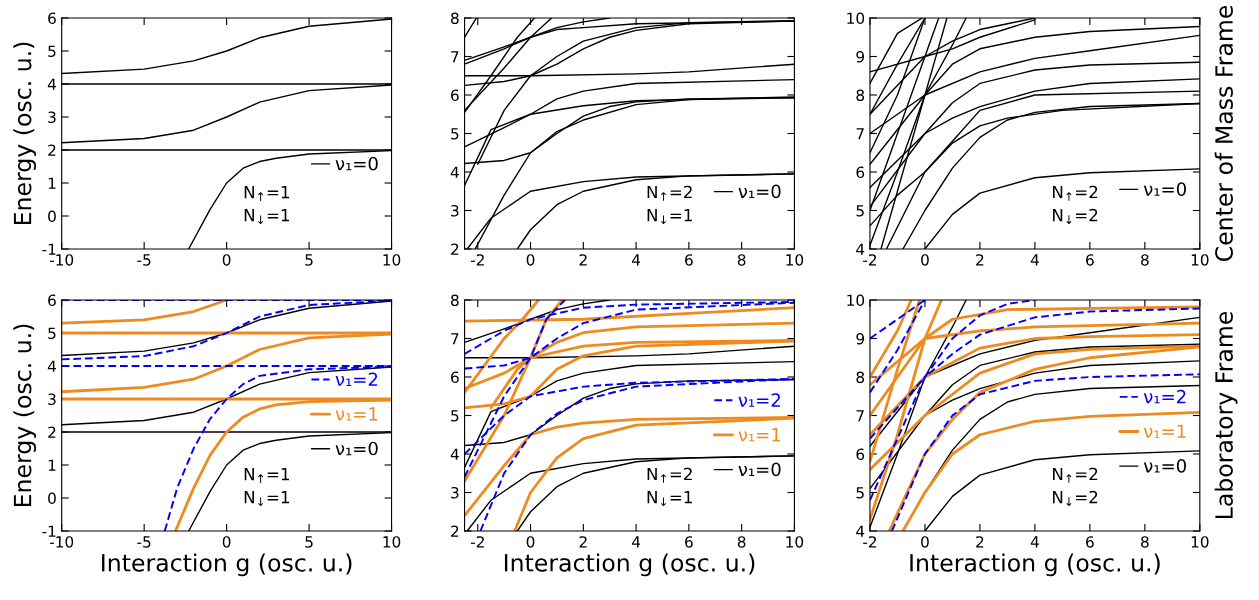 Image resolution: width=1259 pixels, height=600 pixels. What do you see at coordinates (144, 542) in the screenshot?
I see `x-tick-label: -5` at bounding box center [144, 542].